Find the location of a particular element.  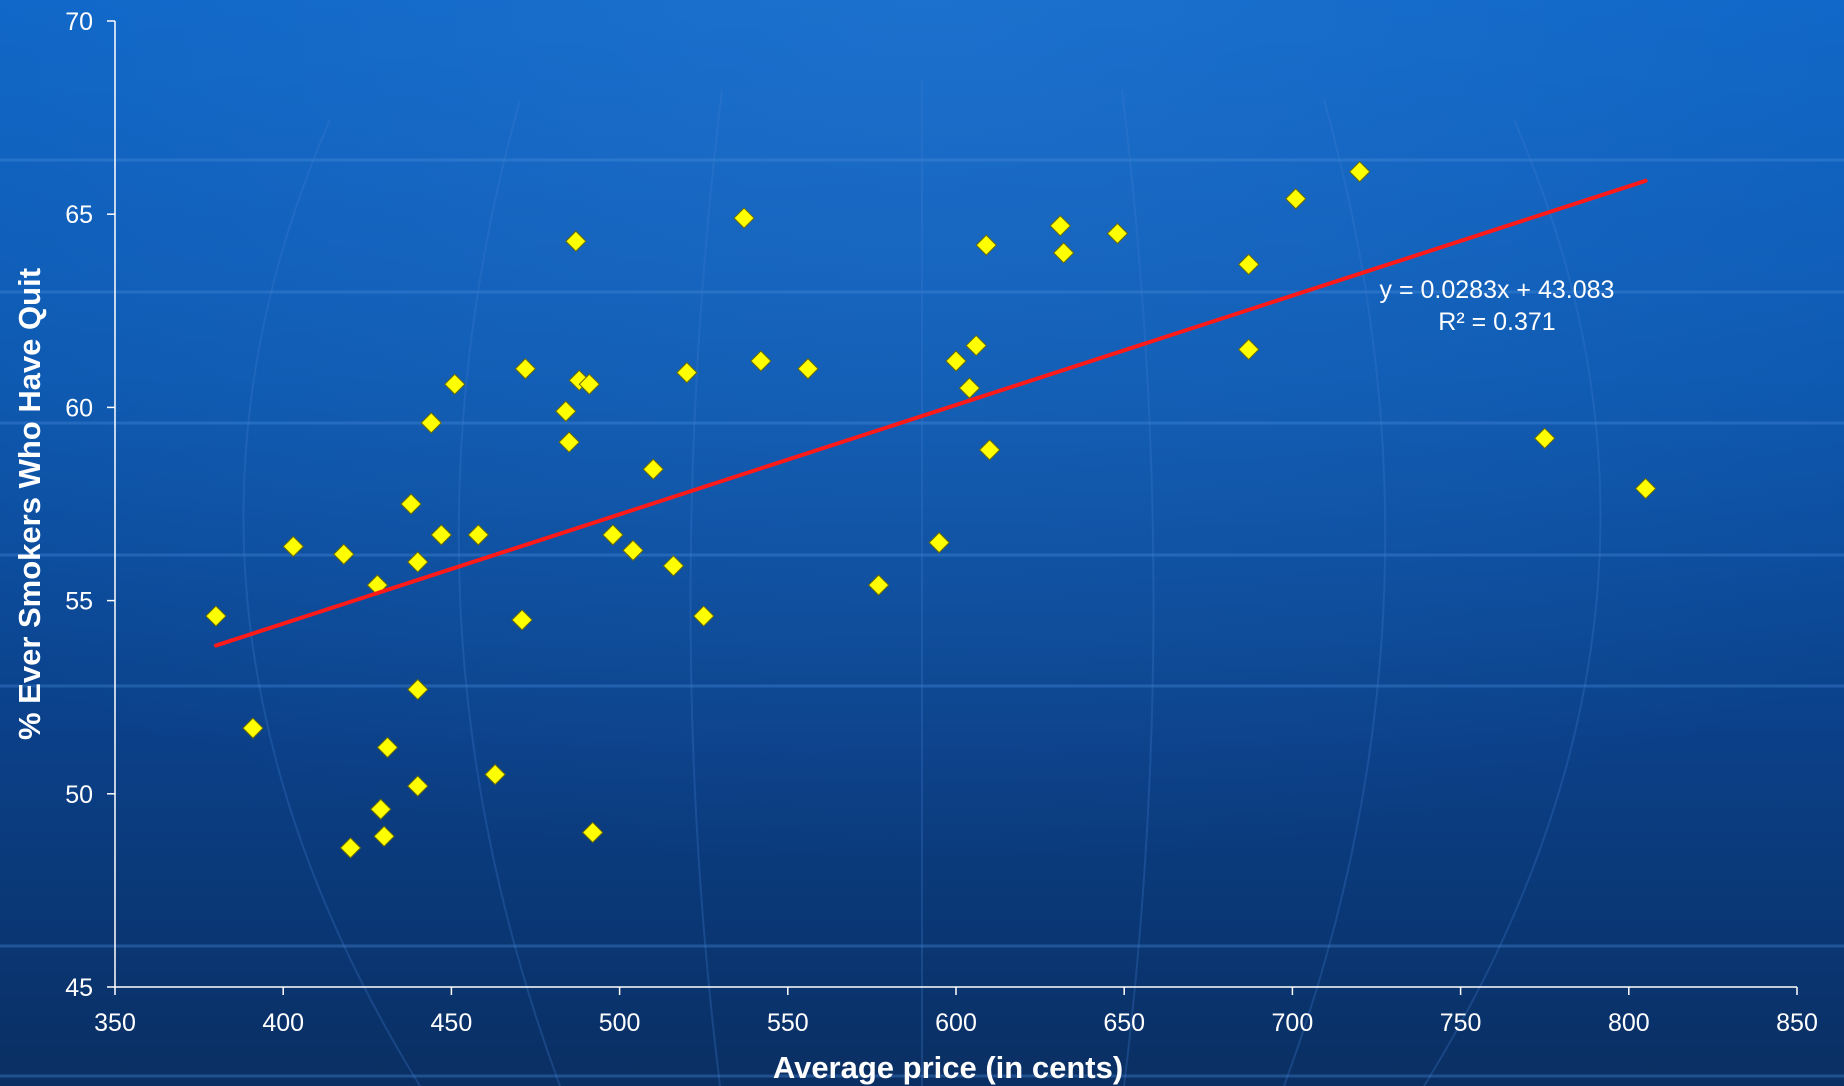

y-tick-label: 50 is located at coordinates (79, 795).